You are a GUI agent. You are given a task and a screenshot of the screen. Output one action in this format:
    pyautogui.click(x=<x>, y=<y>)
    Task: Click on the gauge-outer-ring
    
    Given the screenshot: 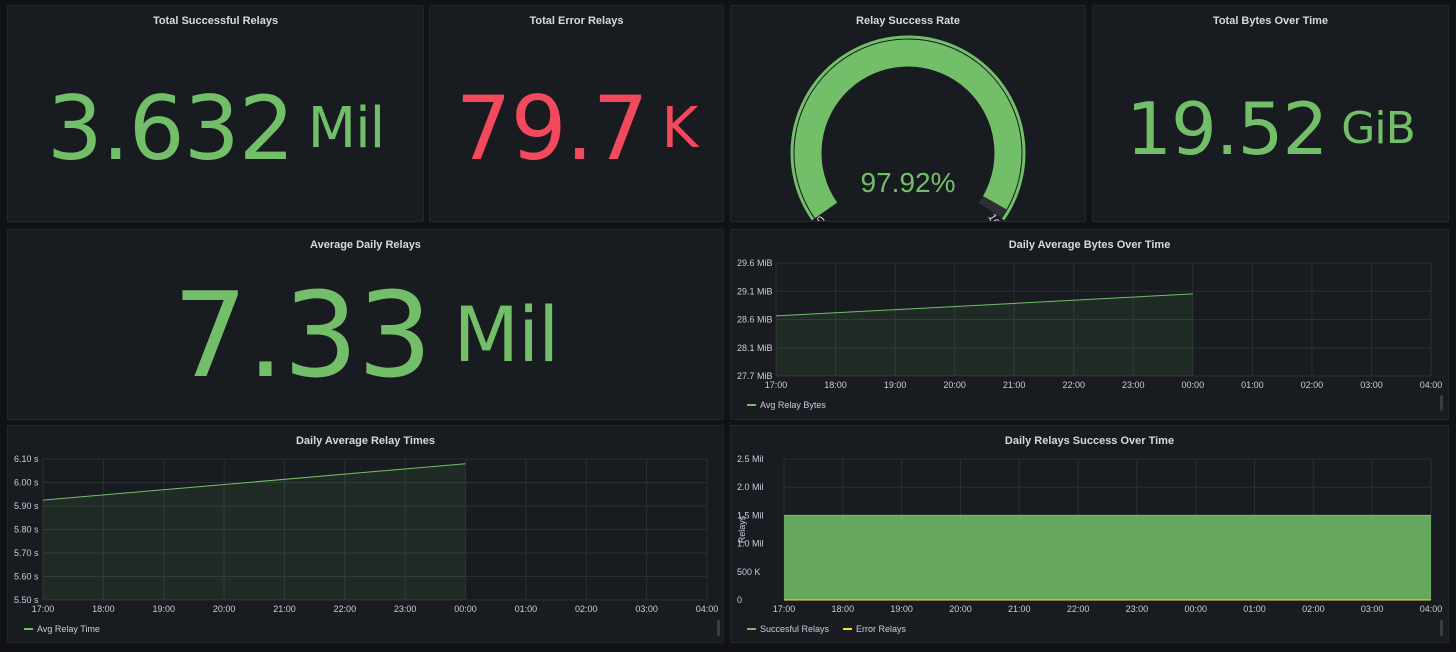 What is the action you would take?
    pyautogui.click(x=908, y=128)
    